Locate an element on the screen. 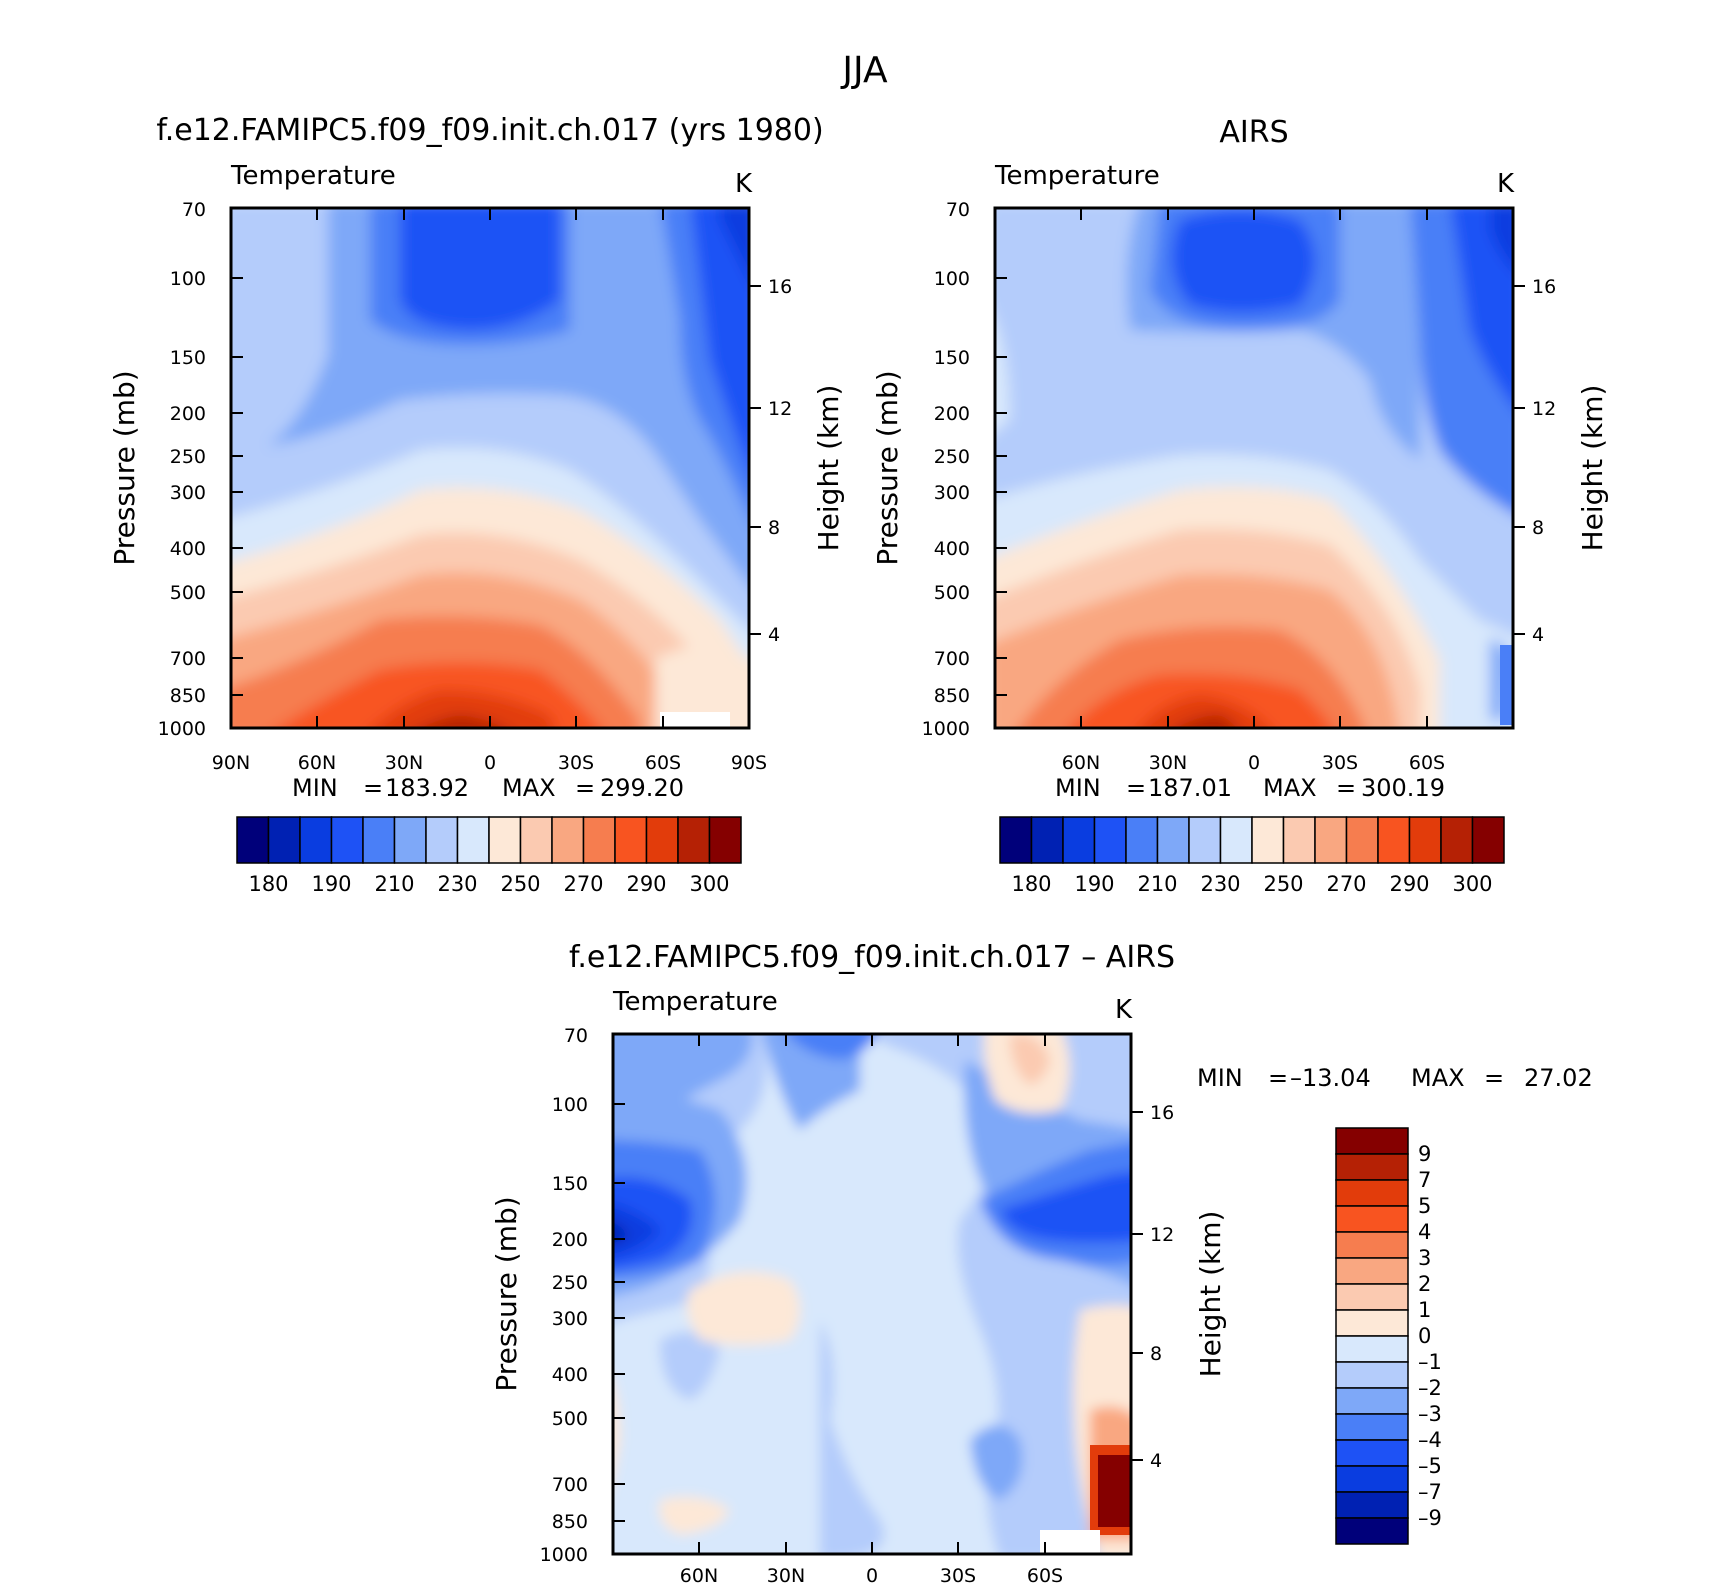 The width and height of the screenshot is (1710, 1586). panel-airs-colorbar: 180 190 210 230 250 270 290 300 is located at coordinates (1252, 856).